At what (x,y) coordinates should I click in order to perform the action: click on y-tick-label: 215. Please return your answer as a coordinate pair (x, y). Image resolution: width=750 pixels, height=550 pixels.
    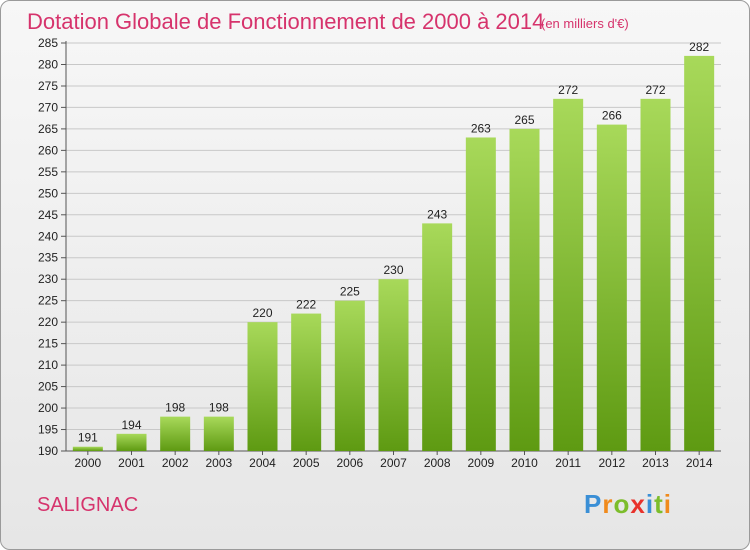
    Looking at the image, I should click on (48, 344).